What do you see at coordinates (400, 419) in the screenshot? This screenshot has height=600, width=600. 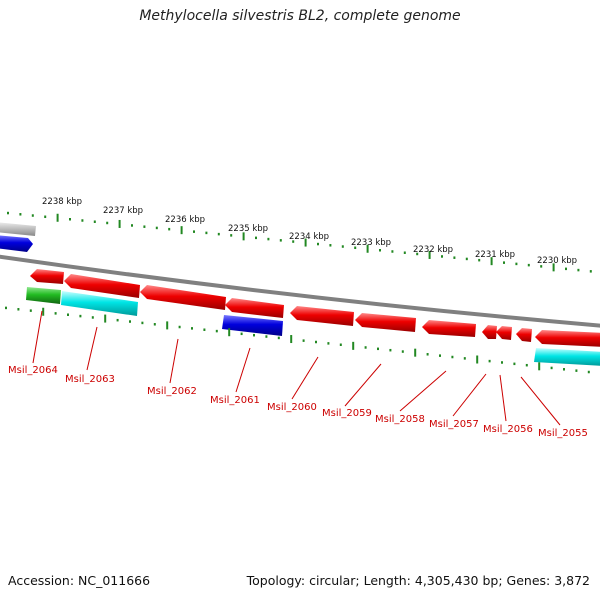 I see `gene-label: Msil_2058` at bounding box center [400, 419].